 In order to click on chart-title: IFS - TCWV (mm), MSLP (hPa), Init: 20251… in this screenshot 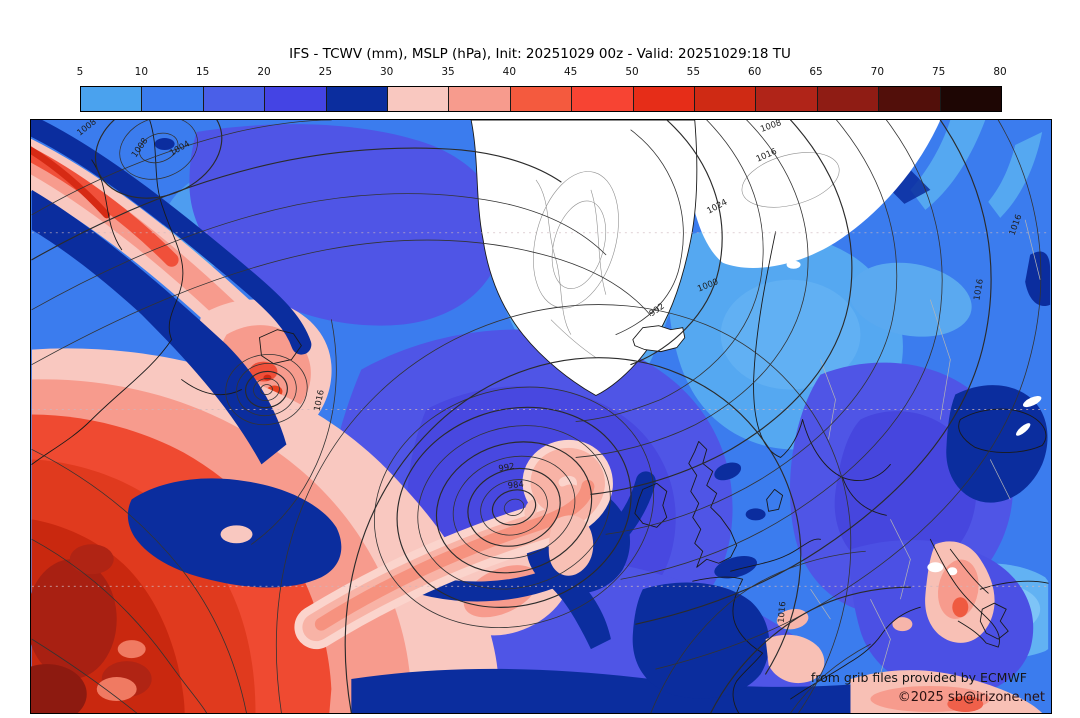, I will do `click(540, 54)`.